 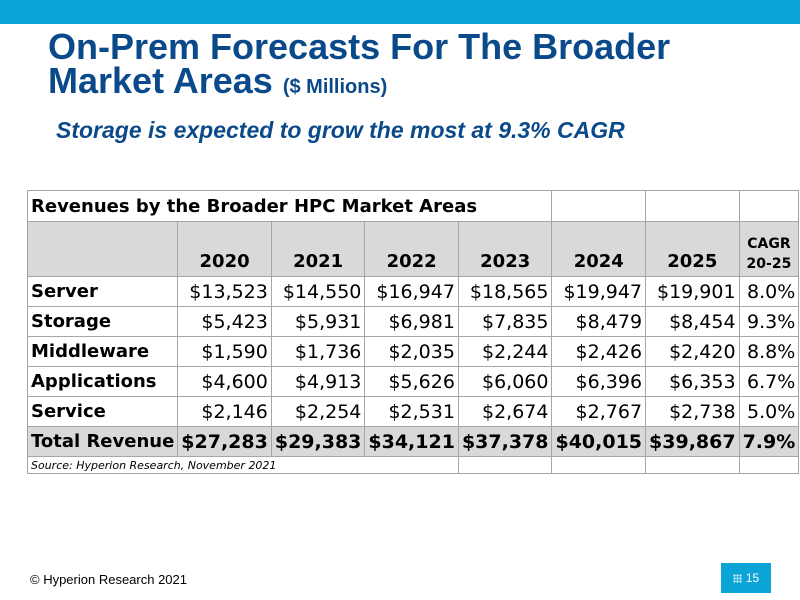 What do you see at coordinates (318, 249) in the screenshot?
I see `header-year: 2021` at bounding box center [318, 249].